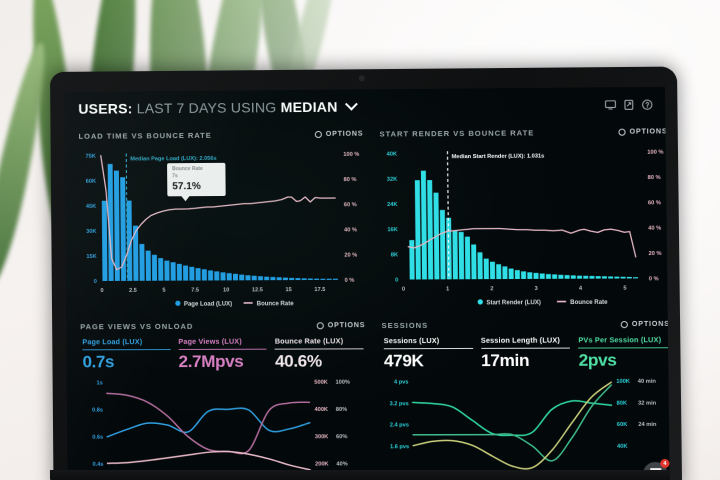 Image resolution: width=720 pixels, height=480 pixels. Describe the element at coordinates (322, 465) in the screenshot. I see `svg-text: 200K` at that location.